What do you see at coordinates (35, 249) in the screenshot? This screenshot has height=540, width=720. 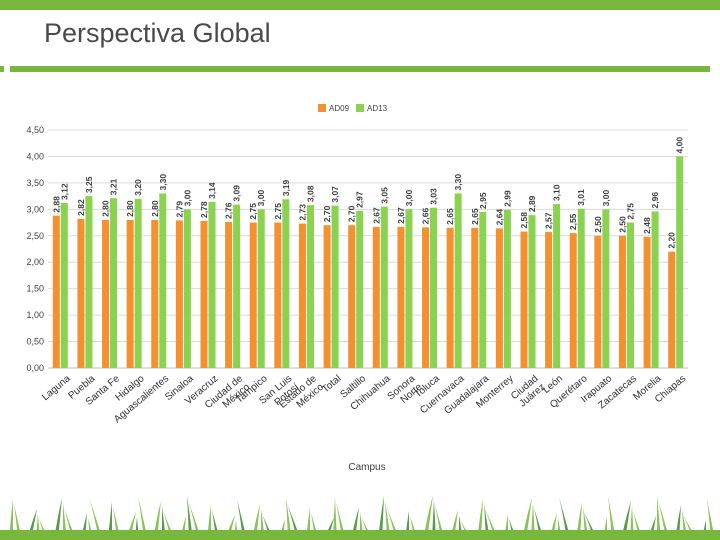 I see `y-axis: 0,00 0,50 1,00 1,50 2,00 2,50 3,00 3,50 4,00 4,50` at bounding box center [35, 249].